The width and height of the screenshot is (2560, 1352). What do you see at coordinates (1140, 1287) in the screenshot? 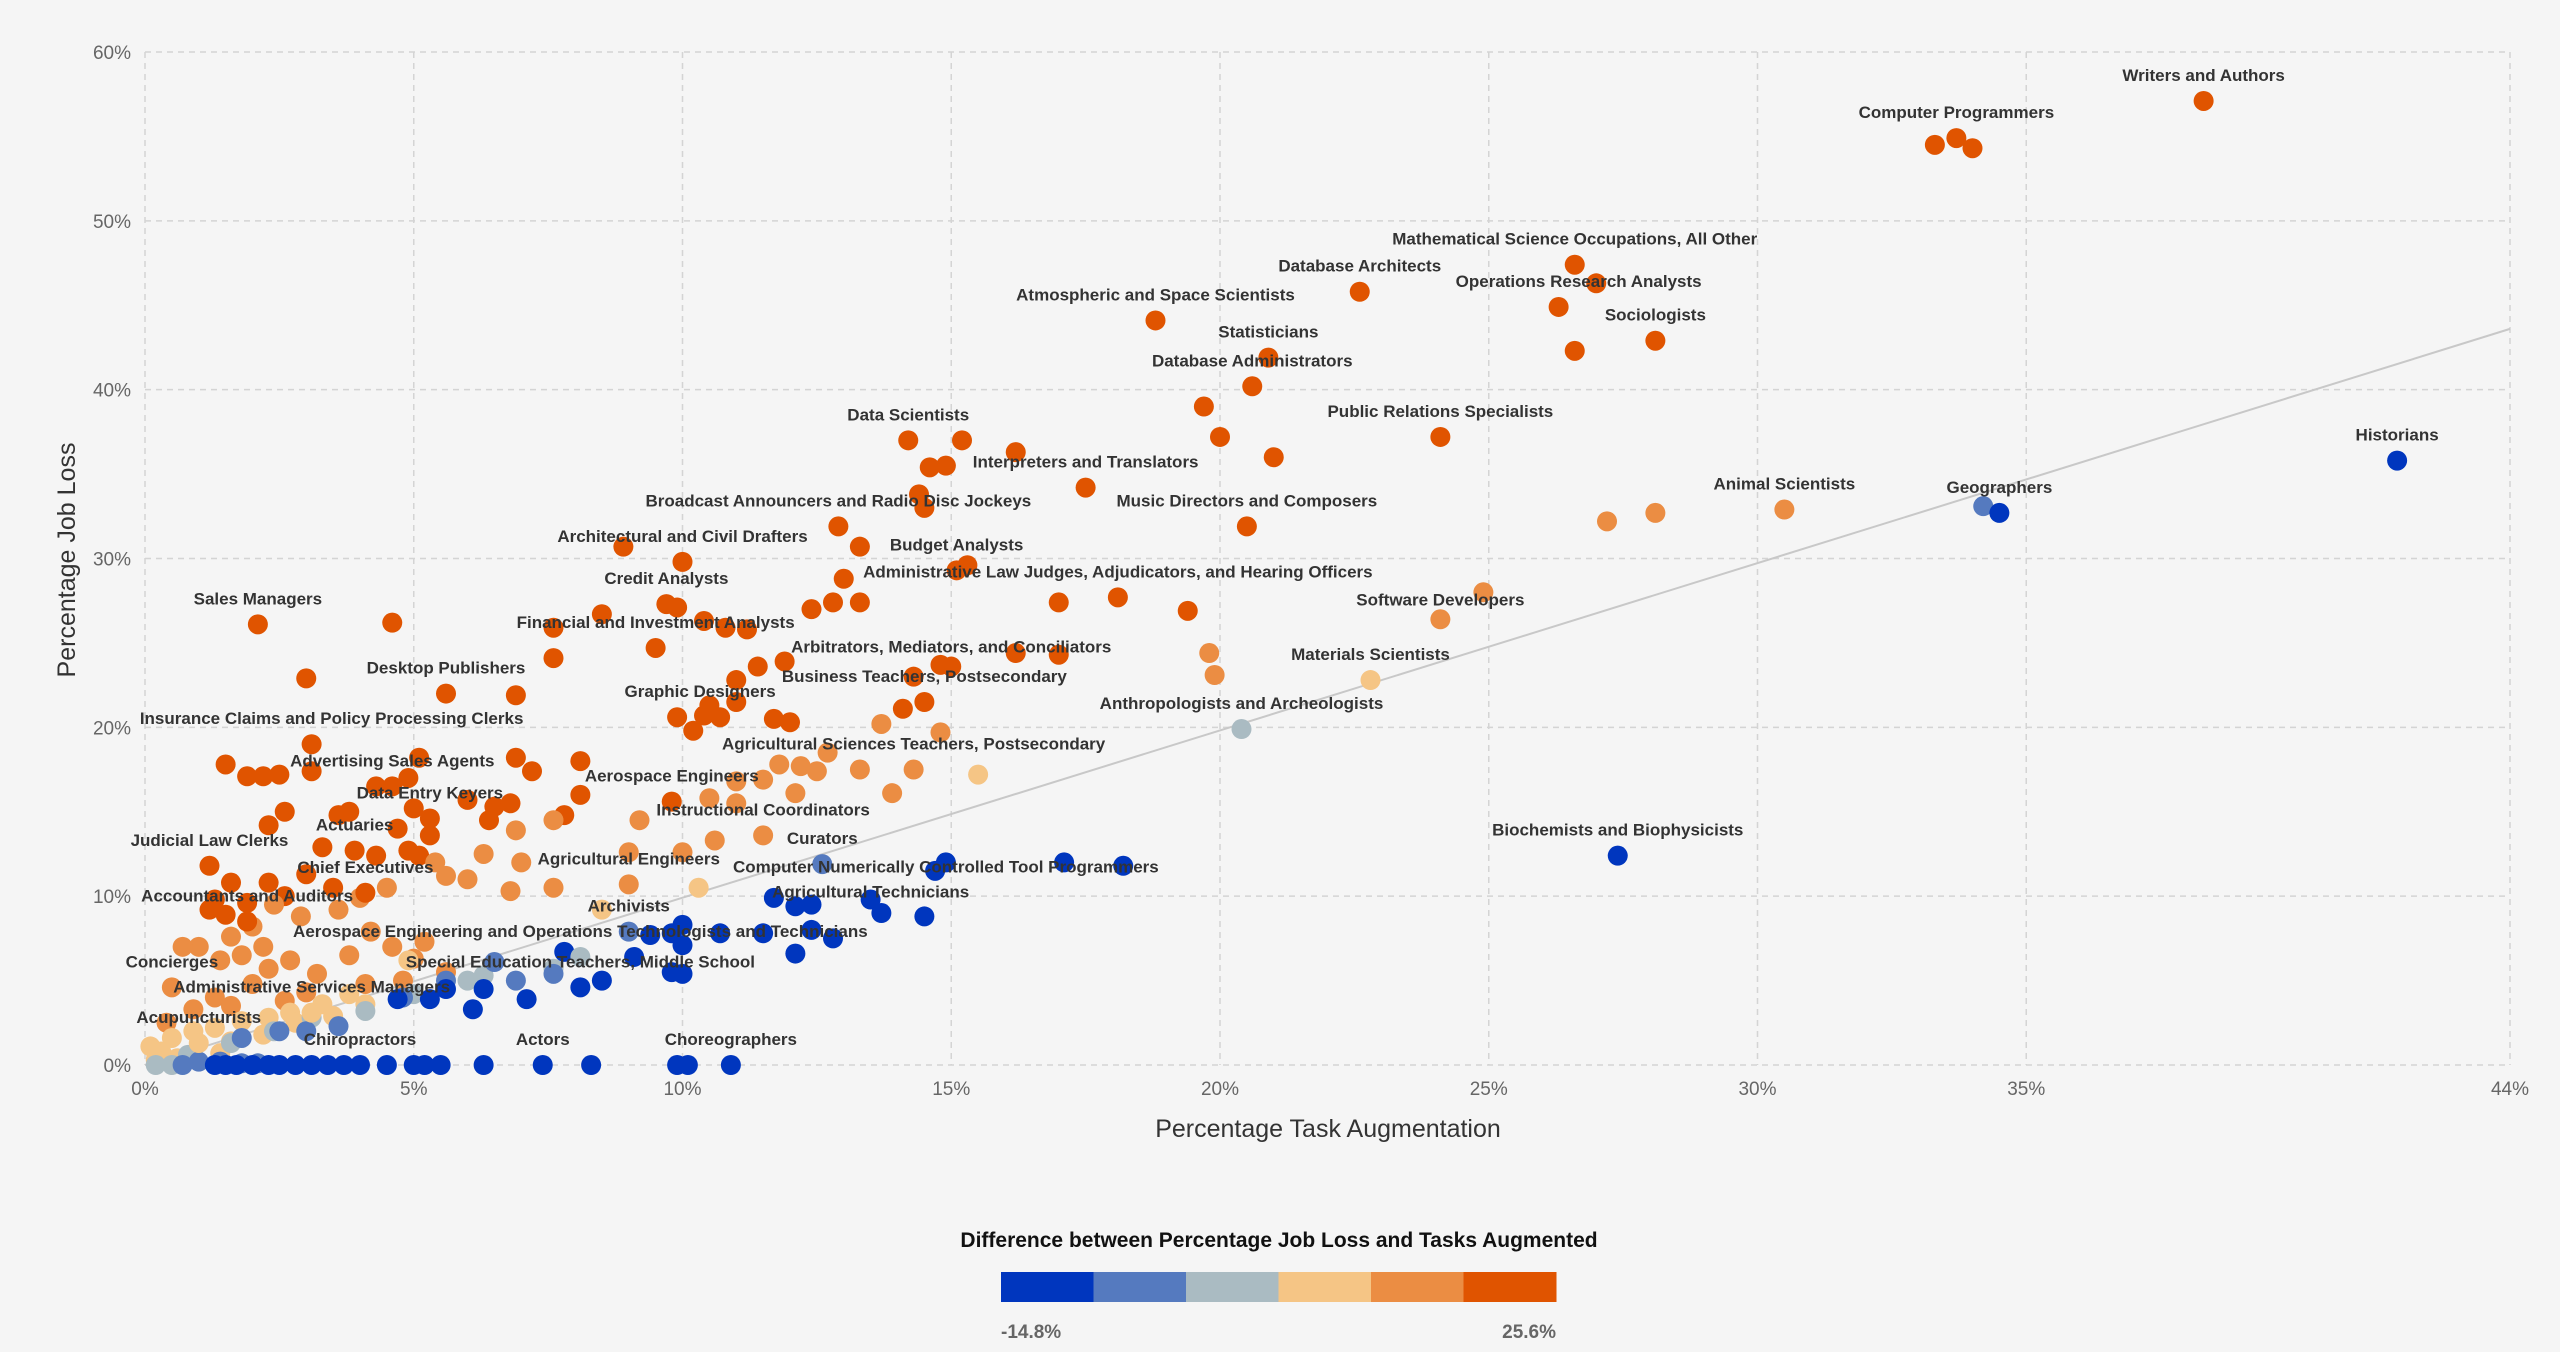
I see `legend-swatch` at bounding box center [1140, 1287].